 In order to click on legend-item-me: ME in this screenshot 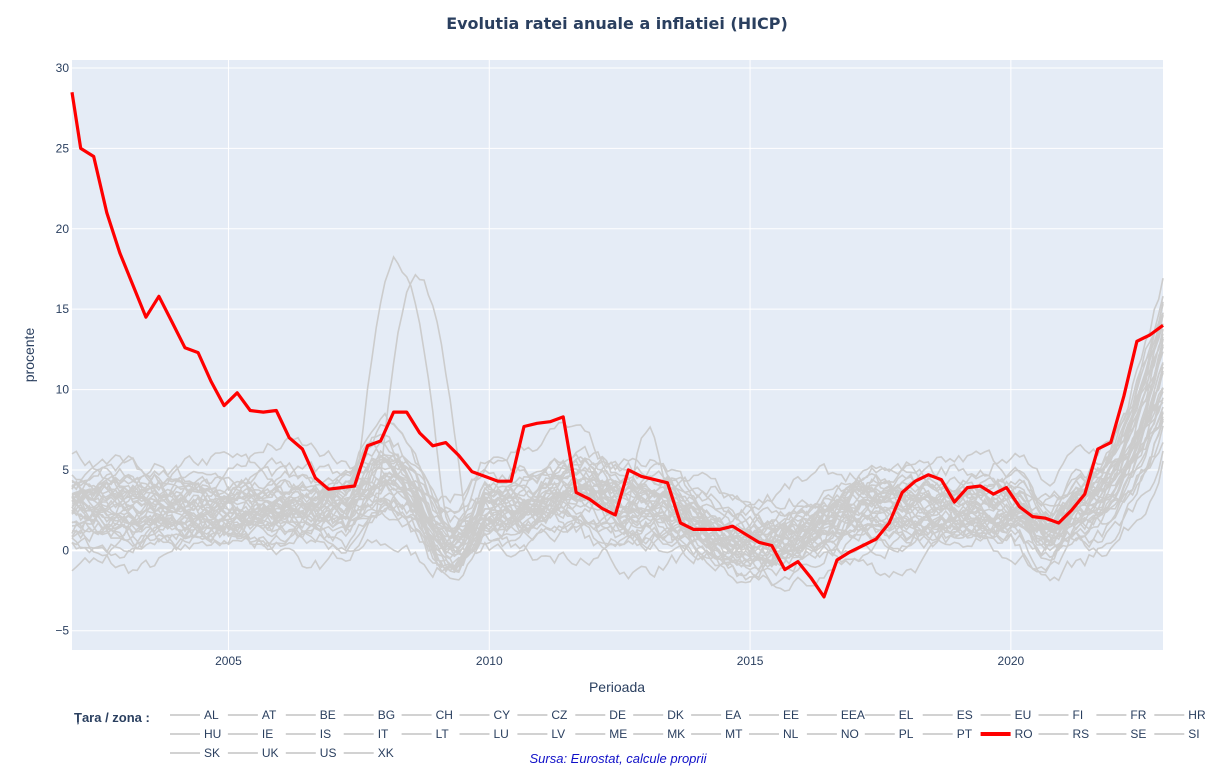, I will do `click(601, 734)`.